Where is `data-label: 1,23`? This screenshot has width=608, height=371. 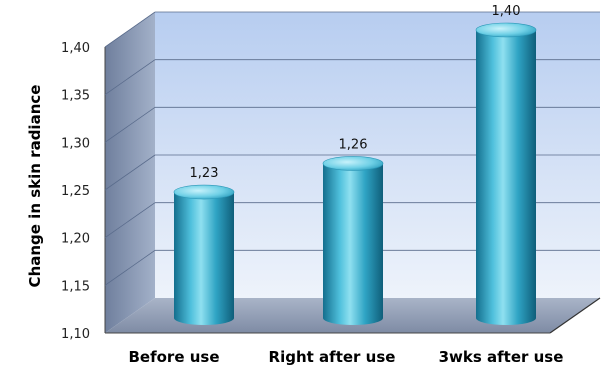
data-label: 1,23 is located at coordinates (204, 173).